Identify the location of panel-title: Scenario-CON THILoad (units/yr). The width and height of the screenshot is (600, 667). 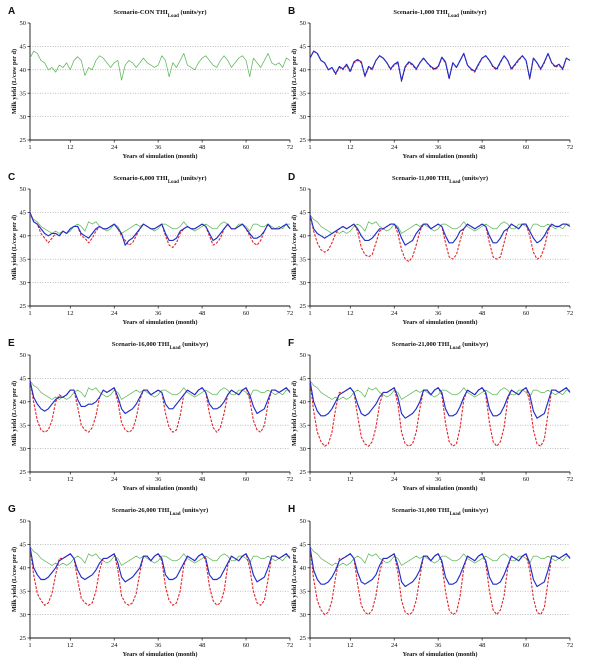
(160, 14).